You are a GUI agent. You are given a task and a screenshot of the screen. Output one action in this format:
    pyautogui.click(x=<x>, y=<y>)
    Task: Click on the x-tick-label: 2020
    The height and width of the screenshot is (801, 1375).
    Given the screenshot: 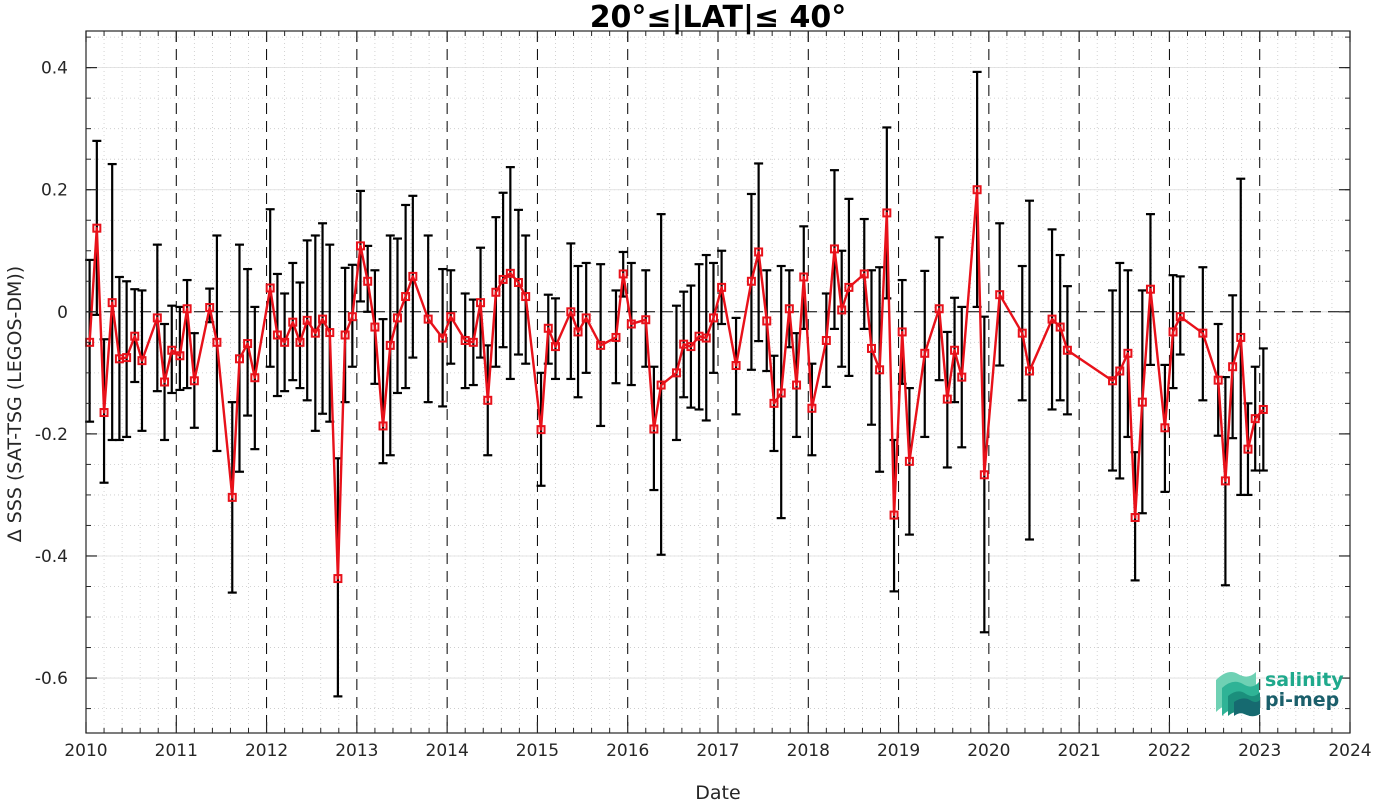 What is the action you would take?
    pyautogui.click(x=988, y=751)
    